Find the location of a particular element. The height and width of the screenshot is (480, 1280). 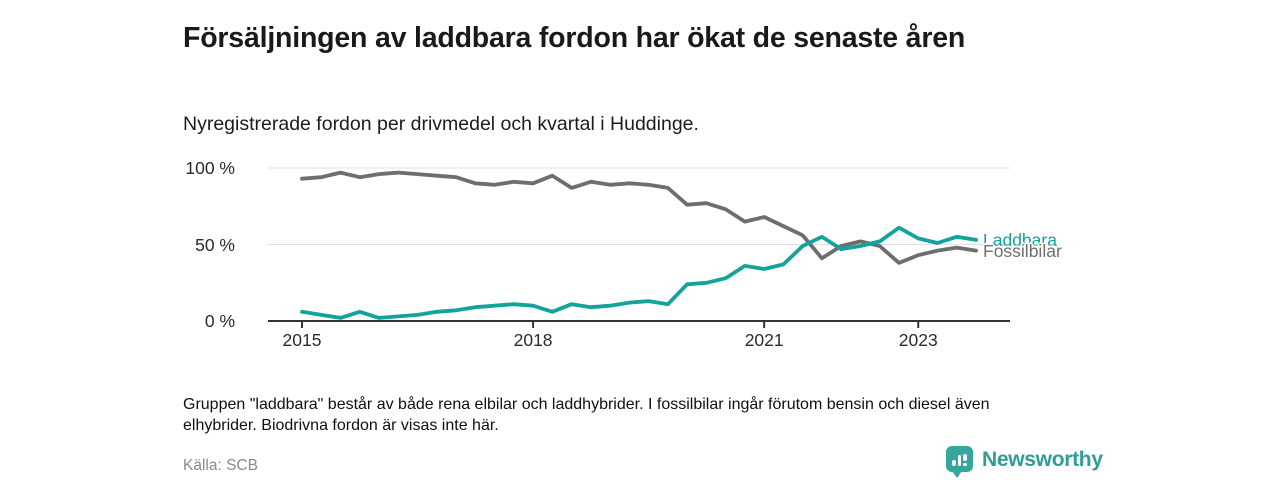

newsworthy-brand: Newsworthy is located at coordinates (1024, 462).